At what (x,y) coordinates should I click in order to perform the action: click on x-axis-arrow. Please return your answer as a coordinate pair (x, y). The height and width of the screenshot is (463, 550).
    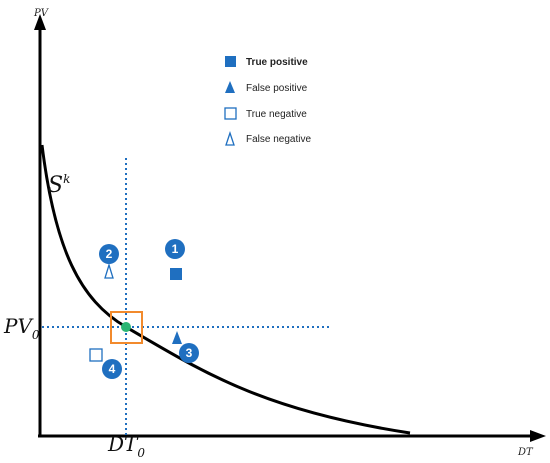
    Looking at the image, I should click on (538, 436).